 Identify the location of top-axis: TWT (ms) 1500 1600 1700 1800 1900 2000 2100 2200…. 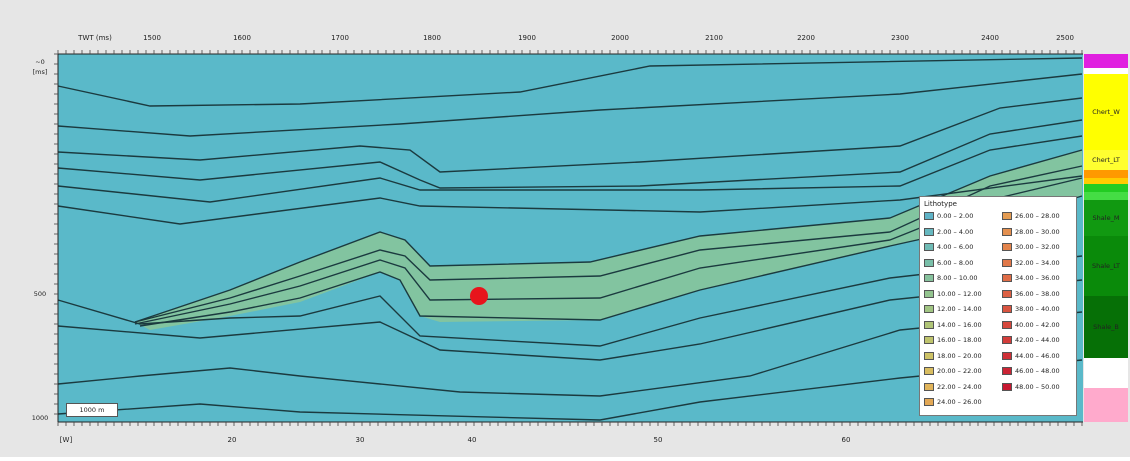
(570, 44).